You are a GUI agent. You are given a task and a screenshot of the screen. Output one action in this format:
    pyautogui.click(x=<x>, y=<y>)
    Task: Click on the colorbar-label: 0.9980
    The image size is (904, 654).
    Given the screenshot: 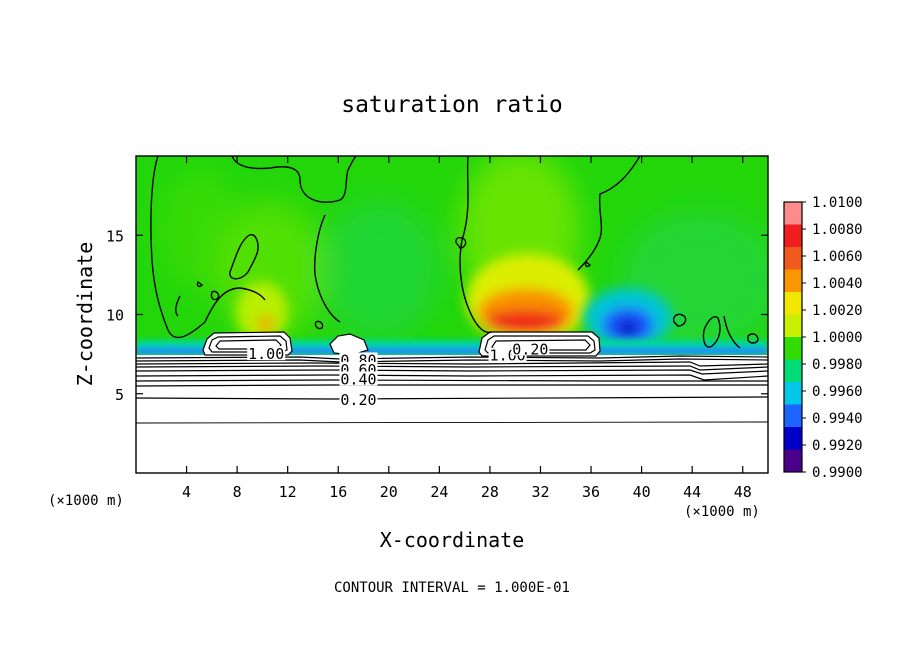 What is the action you would take?
    pyautogui.click(x=837, y=365)
    